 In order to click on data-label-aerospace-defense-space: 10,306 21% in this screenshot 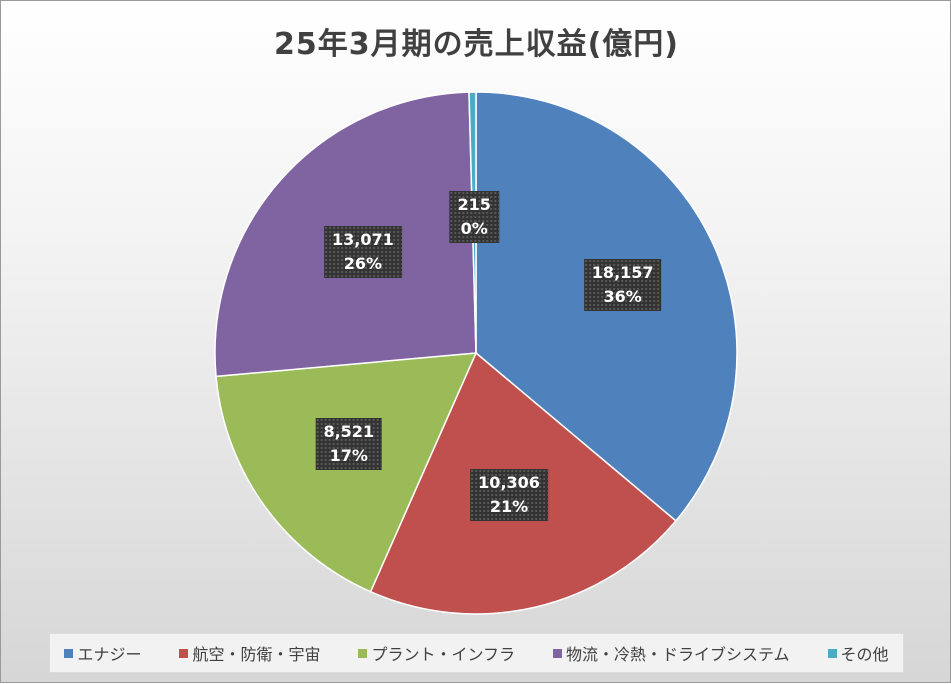, I will do `click(509, 495)`.